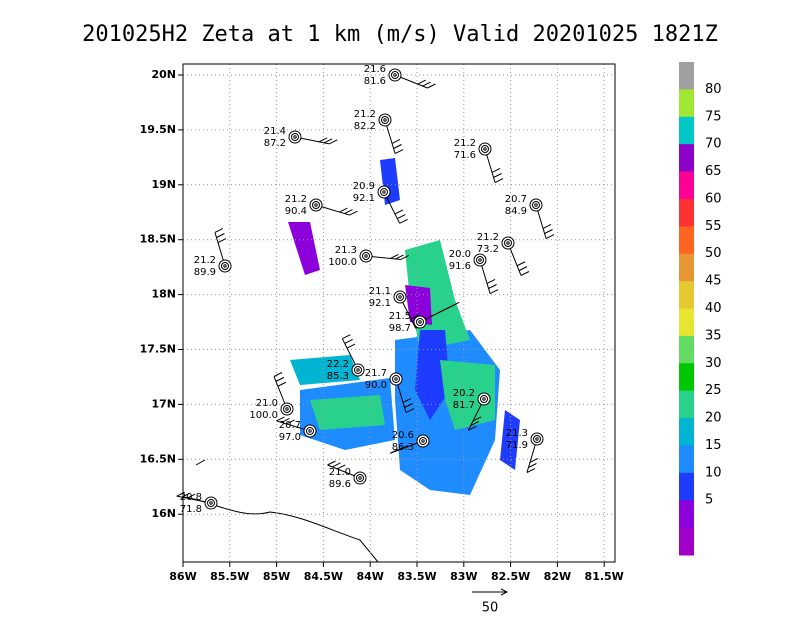  I want to click on station-bottom: 71.9, so click(517, 445).